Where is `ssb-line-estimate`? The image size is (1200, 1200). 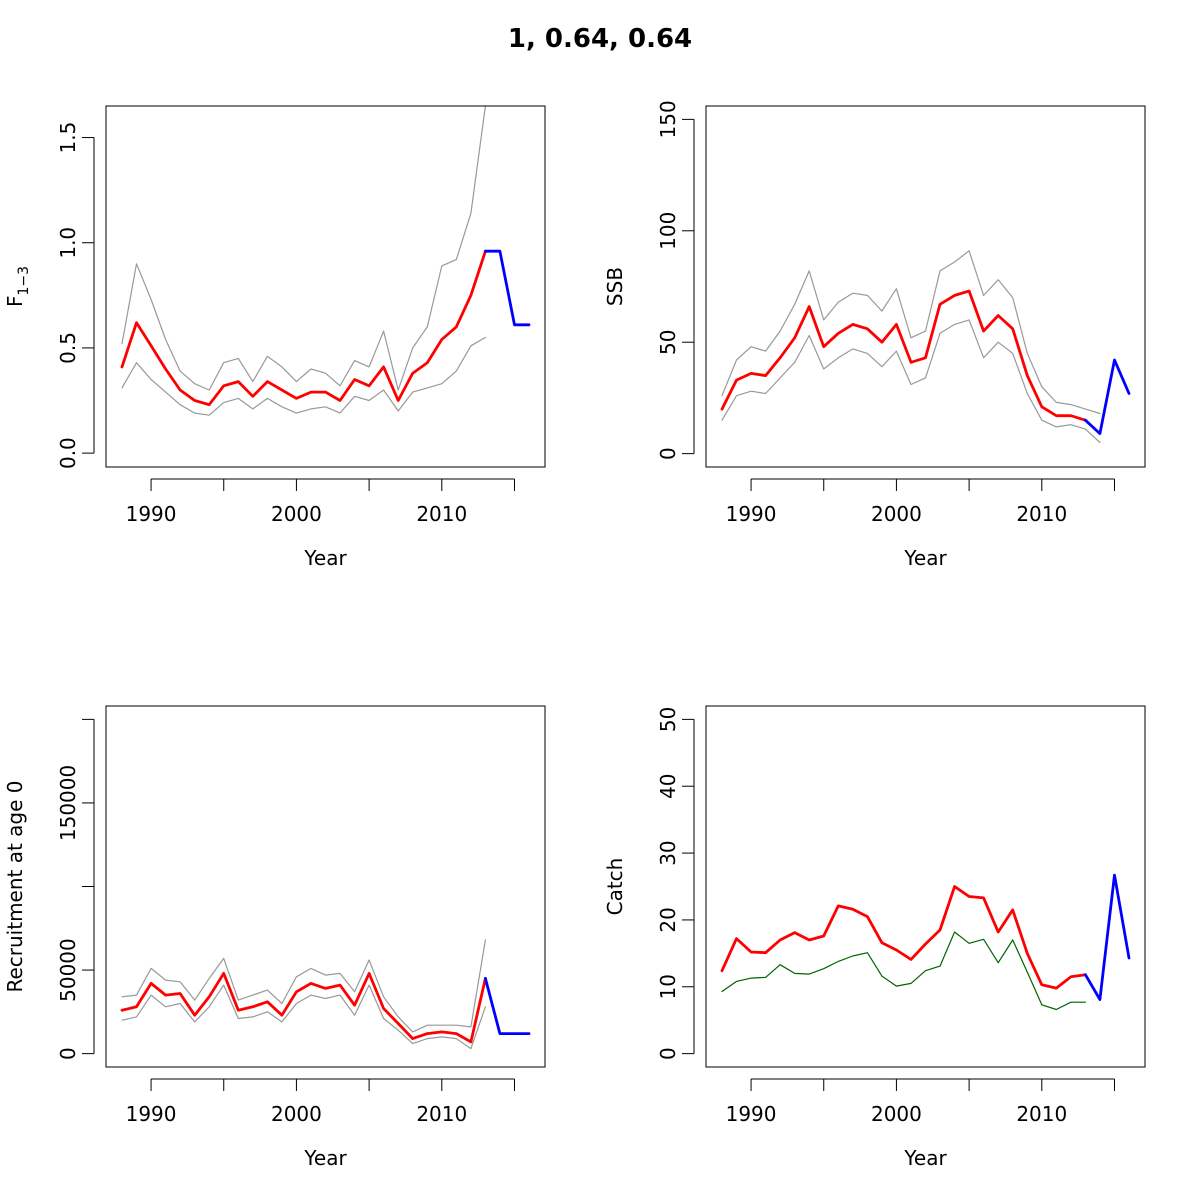
ssb-line-estimate is located at coordinates (903, 355).